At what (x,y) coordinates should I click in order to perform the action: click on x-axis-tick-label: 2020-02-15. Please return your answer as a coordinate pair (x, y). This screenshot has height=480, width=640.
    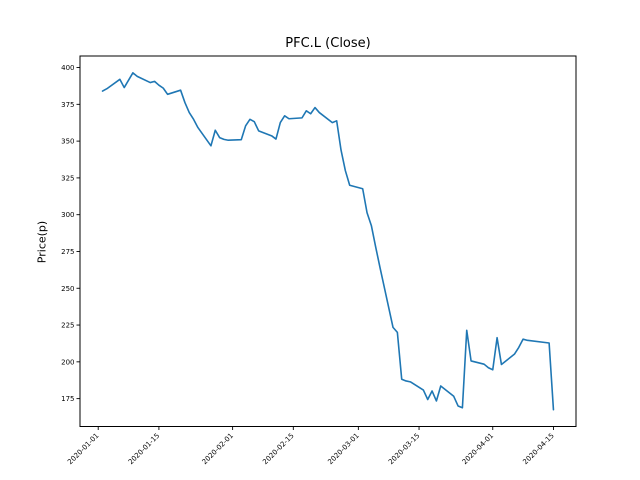
    Looking at the image, I should click on (278, 449).